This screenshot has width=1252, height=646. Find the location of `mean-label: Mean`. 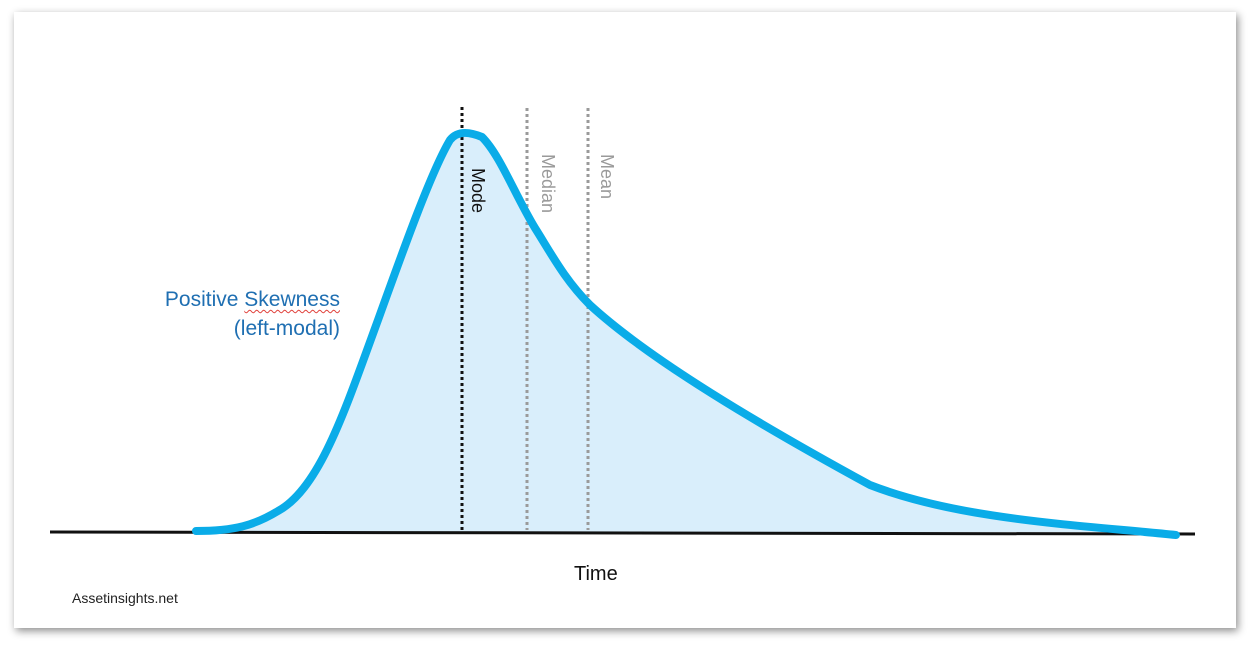

mean-label: Mean is located at coordinates (607, 177).